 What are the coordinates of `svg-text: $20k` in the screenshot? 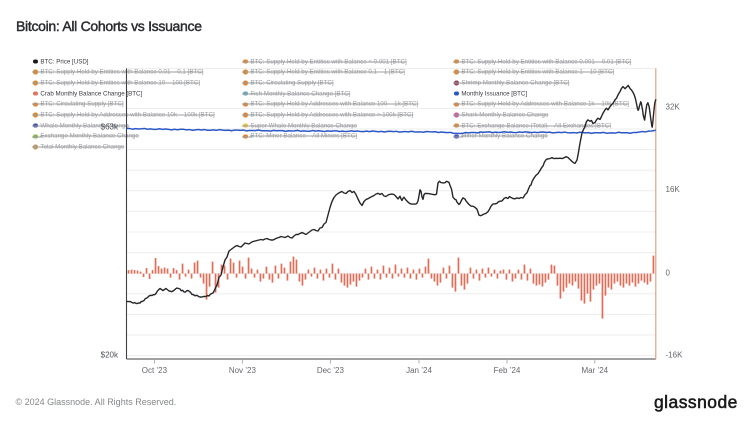 It's located at (110, 355).